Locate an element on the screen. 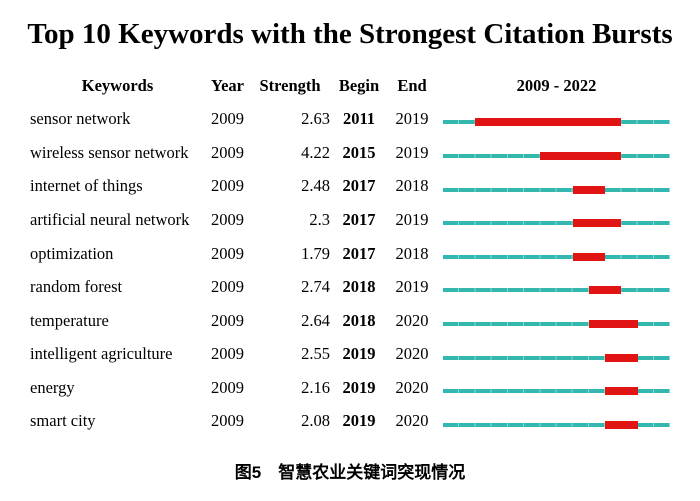  keyword-cell: random forest is located at coordinates (76, 287).